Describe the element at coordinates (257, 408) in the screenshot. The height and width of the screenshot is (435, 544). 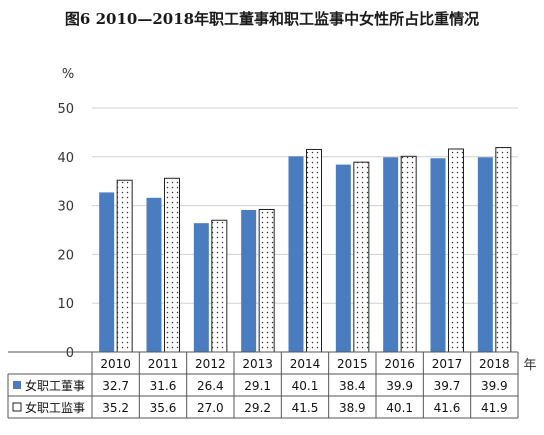
I see `data-label: 29.2` at that location.